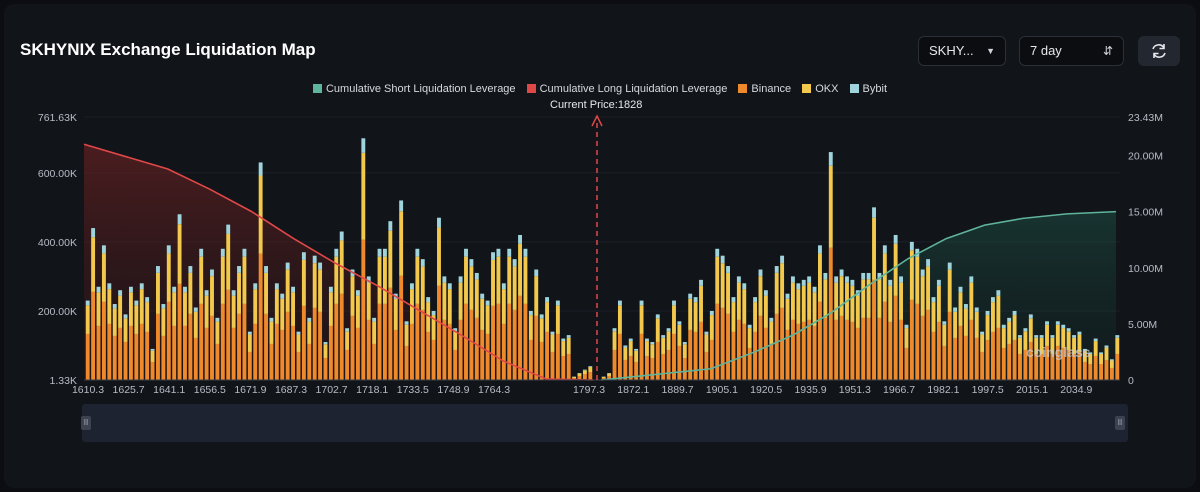 This screenshot has height=492, width=1200. I want to click on chevron-down-icon: ▼, so click(990, 51).